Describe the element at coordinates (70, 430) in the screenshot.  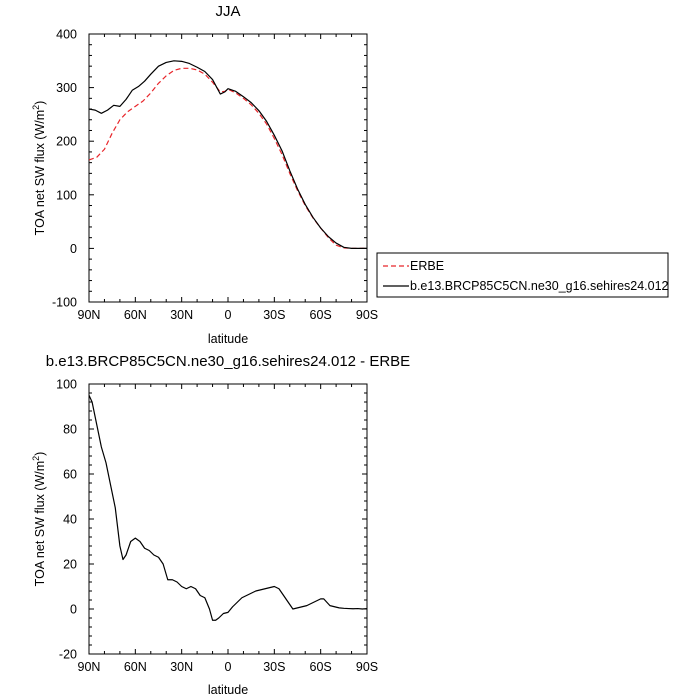
I see `bottom-y-tick-label: 80` at that location.